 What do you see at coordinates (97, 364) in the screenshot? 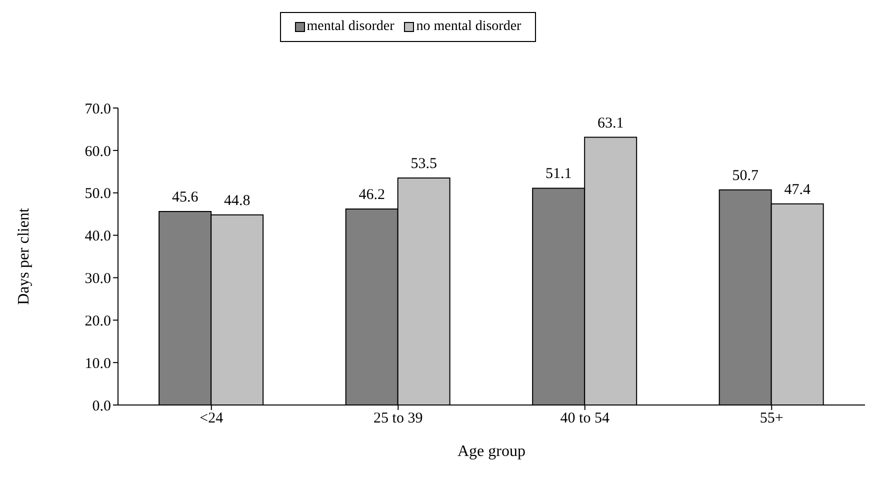
I see `y-tick-label: 10.0` at bounding box center [97, 364].